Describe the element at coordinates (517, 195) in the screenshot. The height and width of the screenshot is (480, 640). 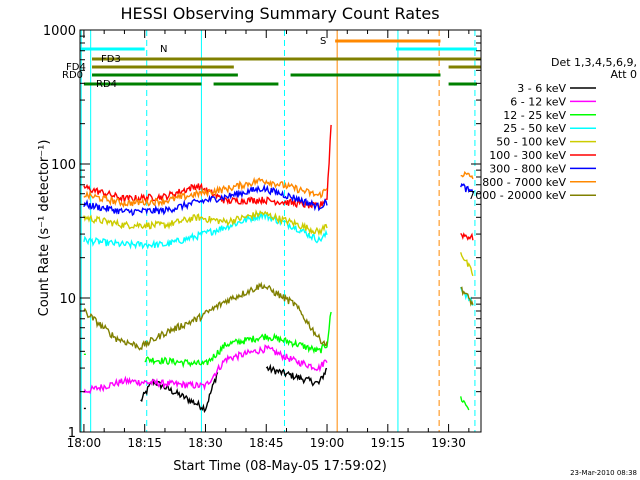
I see `legend-label: 7000 - 20000 keV` at that location.